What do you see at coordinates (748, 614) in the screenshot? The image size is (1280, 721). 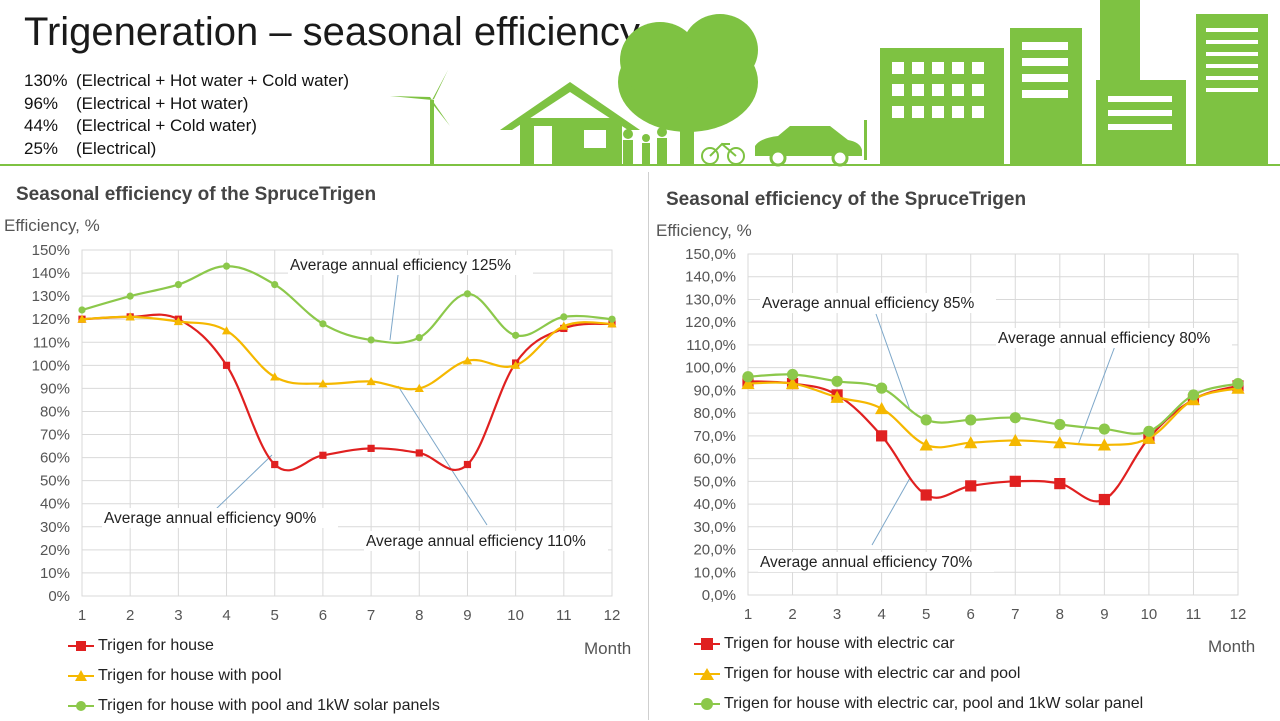 I see `x-tick-label: 1` at bounding box center [748, 614].